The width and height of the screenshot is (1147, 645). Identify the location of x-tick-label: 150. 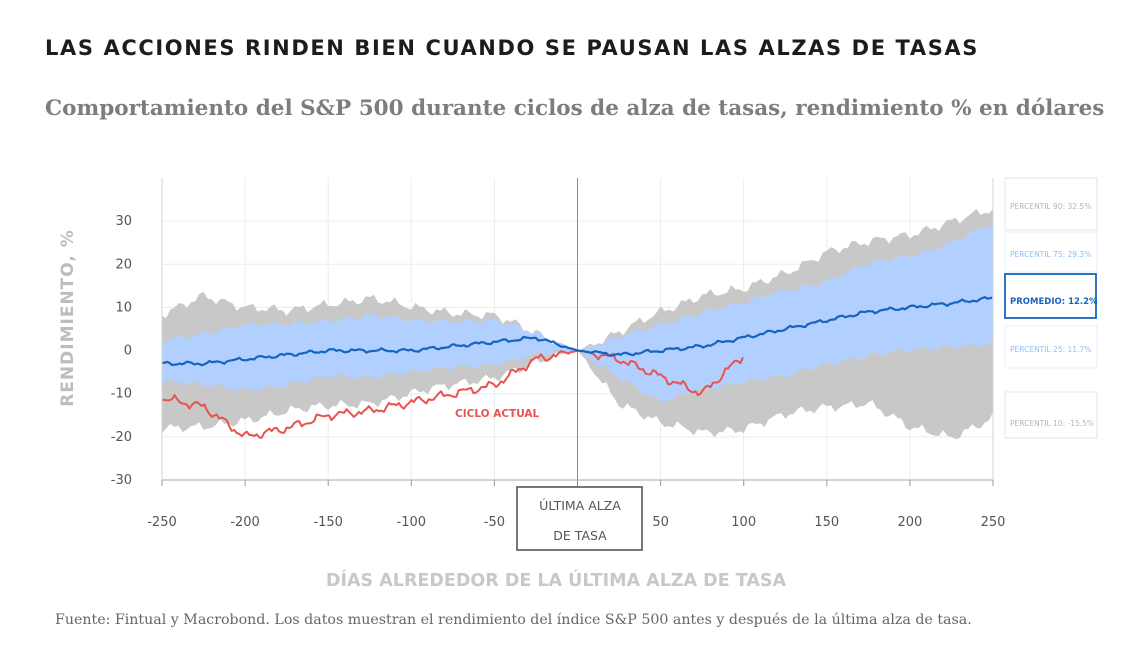
(826, 522).